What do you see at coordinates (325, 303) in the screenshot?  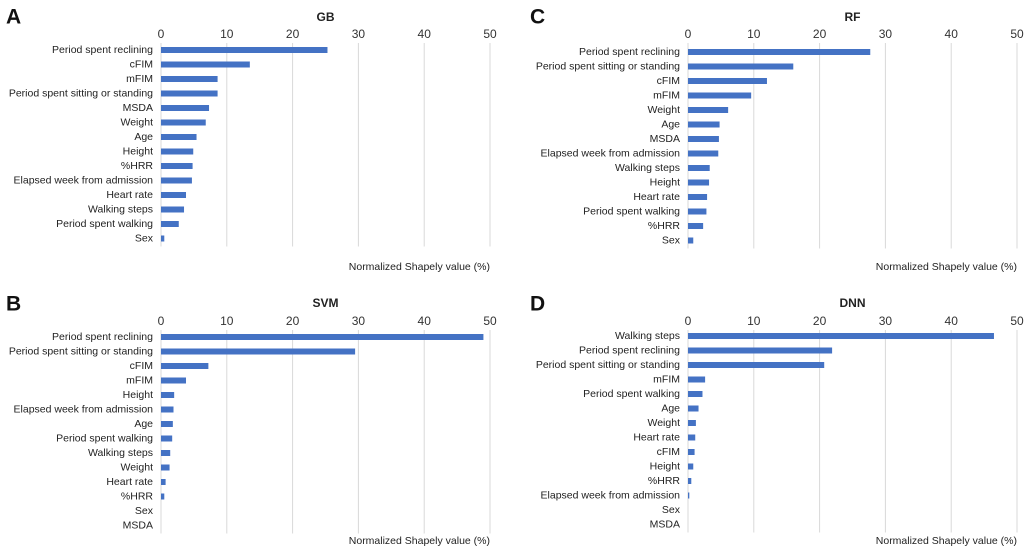 I see `chart-title: SVM` at bounding box center [325, 303].